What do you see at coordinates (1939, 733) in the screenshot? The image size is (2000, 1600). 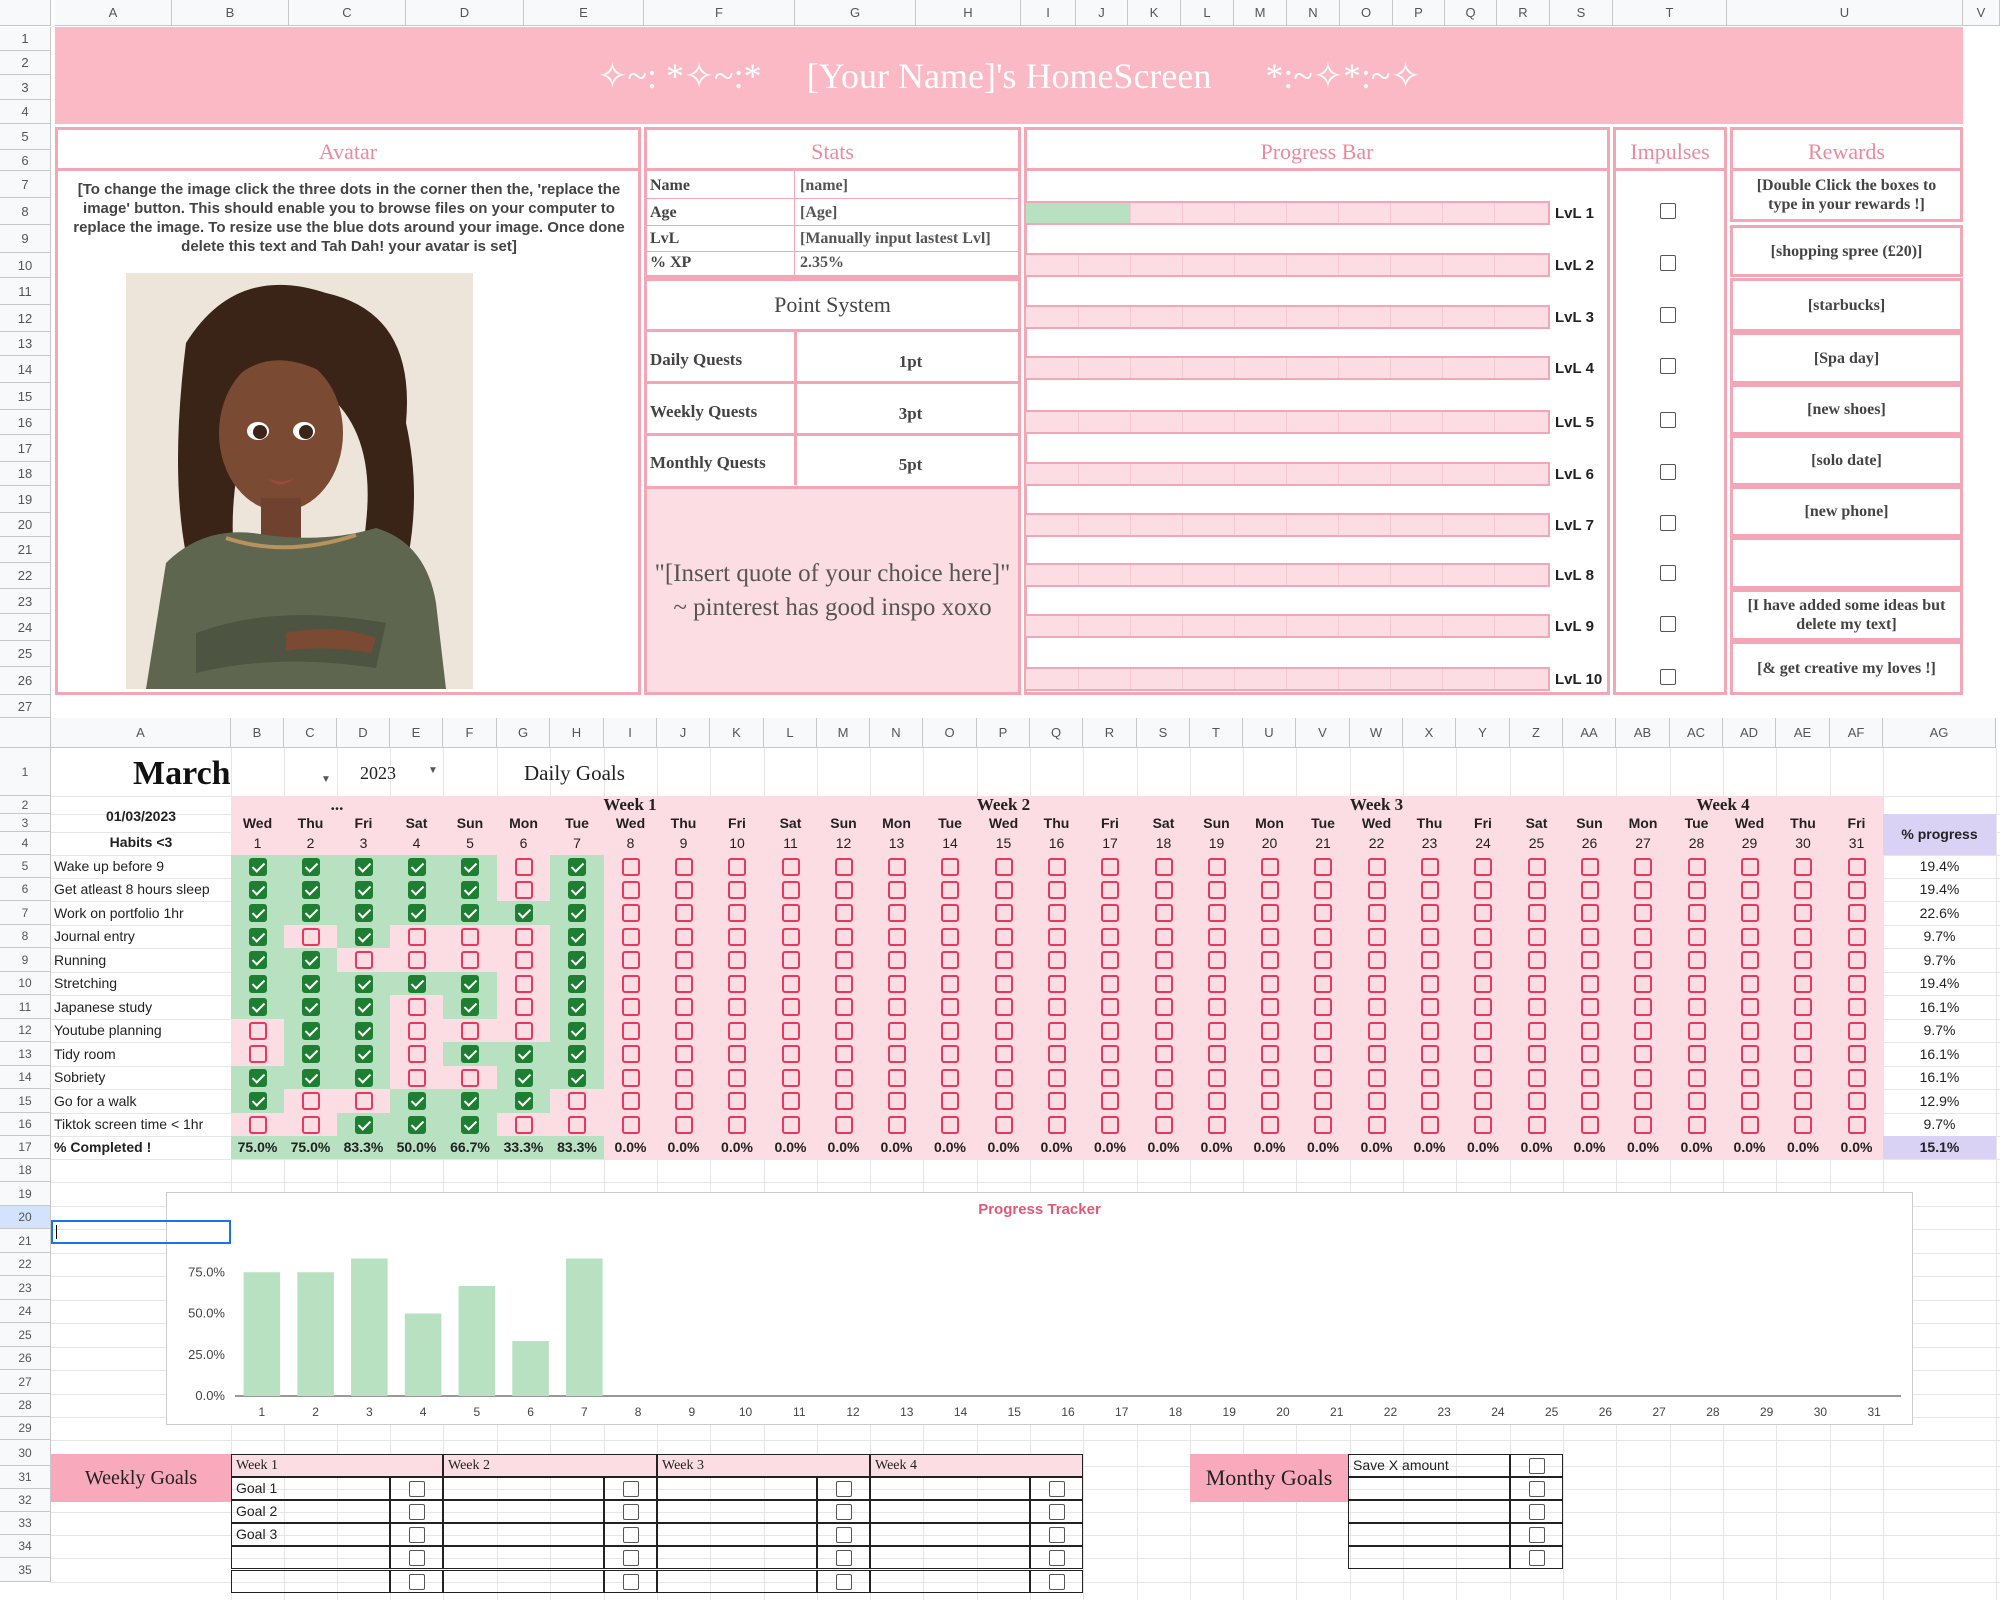 I see `column-header: AG` at bounding box center [1939, 733].